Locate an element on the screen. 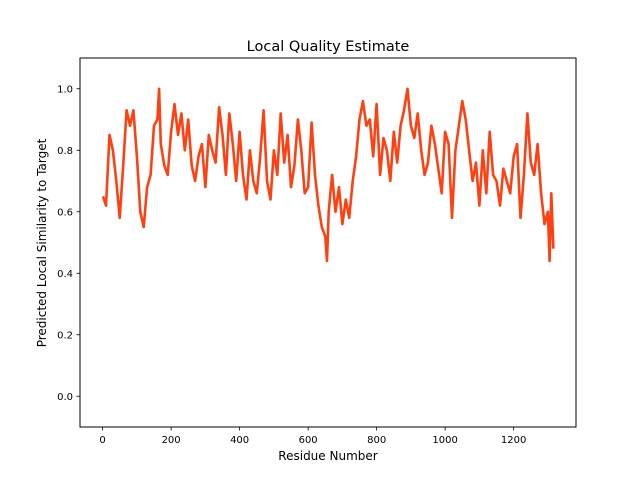 The image size is (640, 484). y-tick-label: 0.4 is located at coordinates (65, 274).